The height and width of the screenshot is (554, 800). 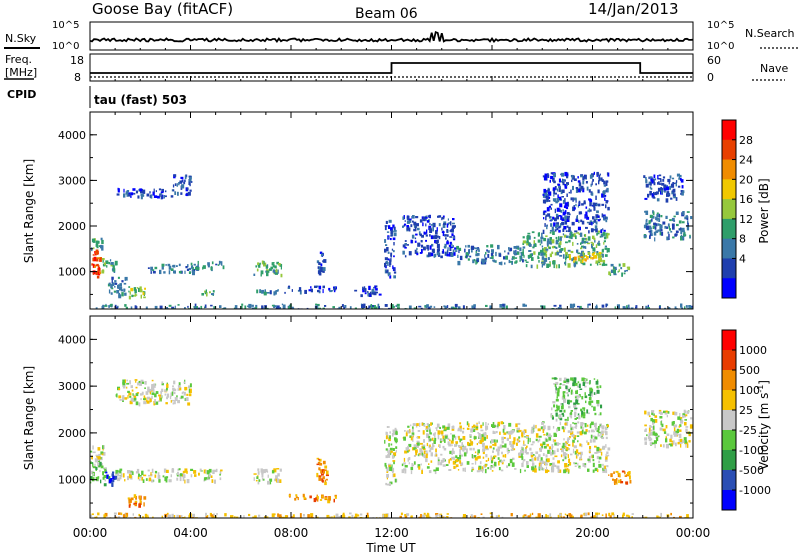 I want to click on velocity-colorbar-tick-label: -500, so click(x=751, y=470).